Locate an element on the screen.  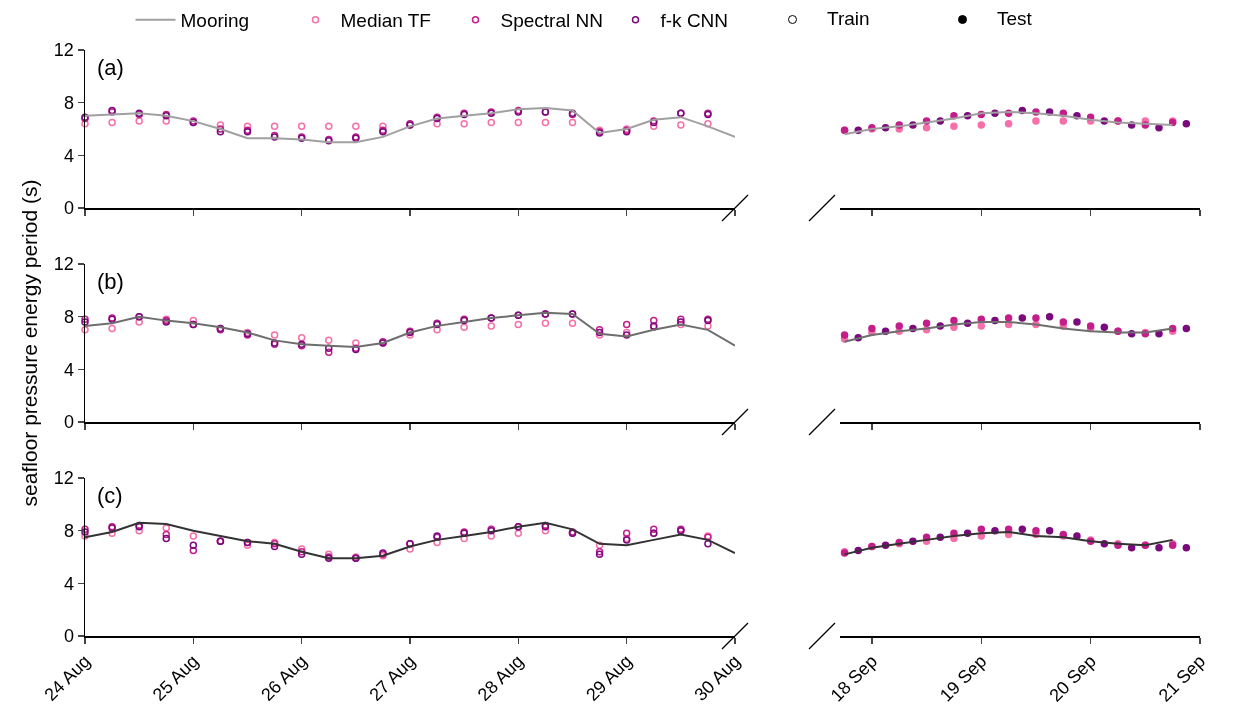
legend-label: Mooring is located at coordinates (215, 21).